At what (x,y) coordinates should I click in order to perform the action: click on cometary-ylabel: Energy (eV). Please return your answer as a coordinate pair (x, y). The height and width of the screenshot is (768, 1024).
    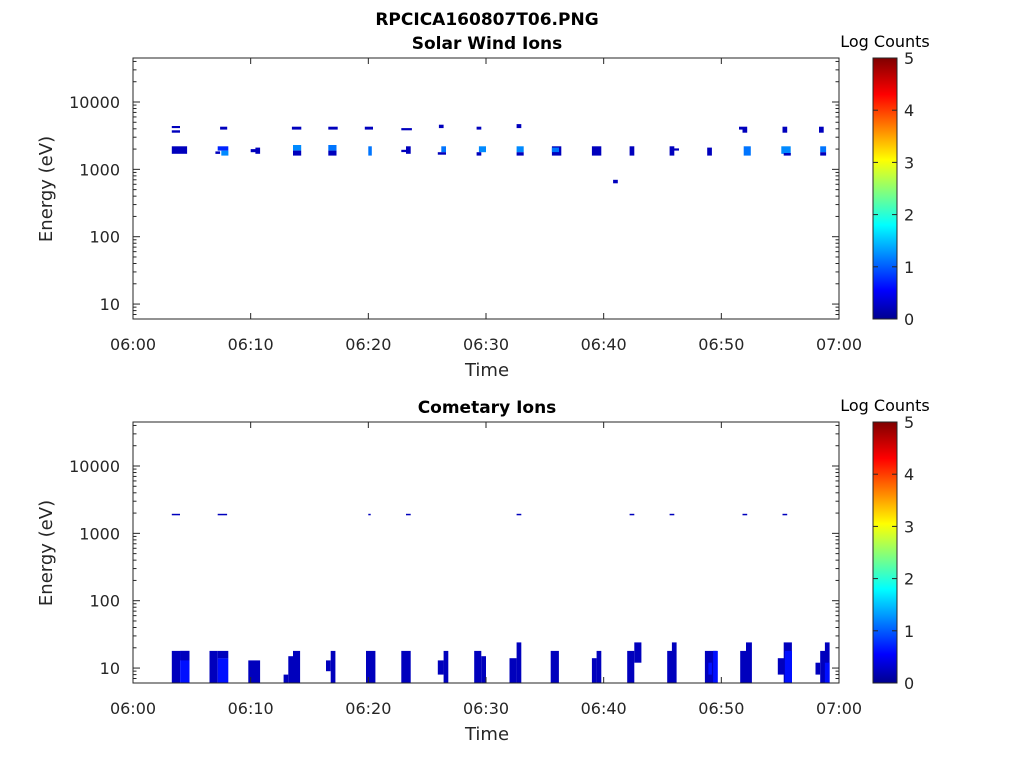
    Looking at the image, I should click on (46, 553).